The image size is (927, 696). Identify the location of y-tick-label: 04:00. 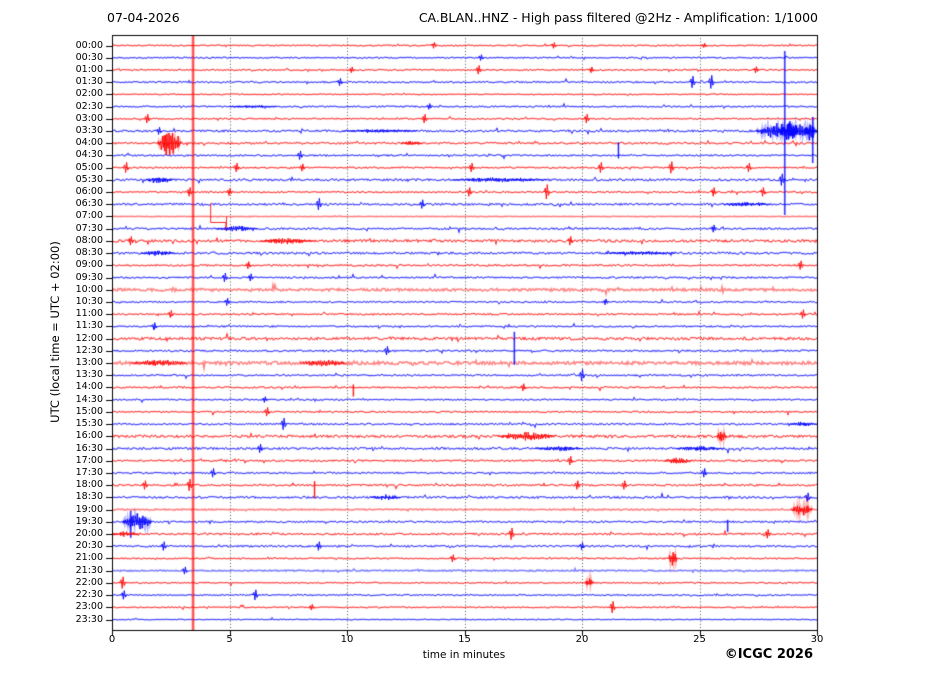
(89, 143).